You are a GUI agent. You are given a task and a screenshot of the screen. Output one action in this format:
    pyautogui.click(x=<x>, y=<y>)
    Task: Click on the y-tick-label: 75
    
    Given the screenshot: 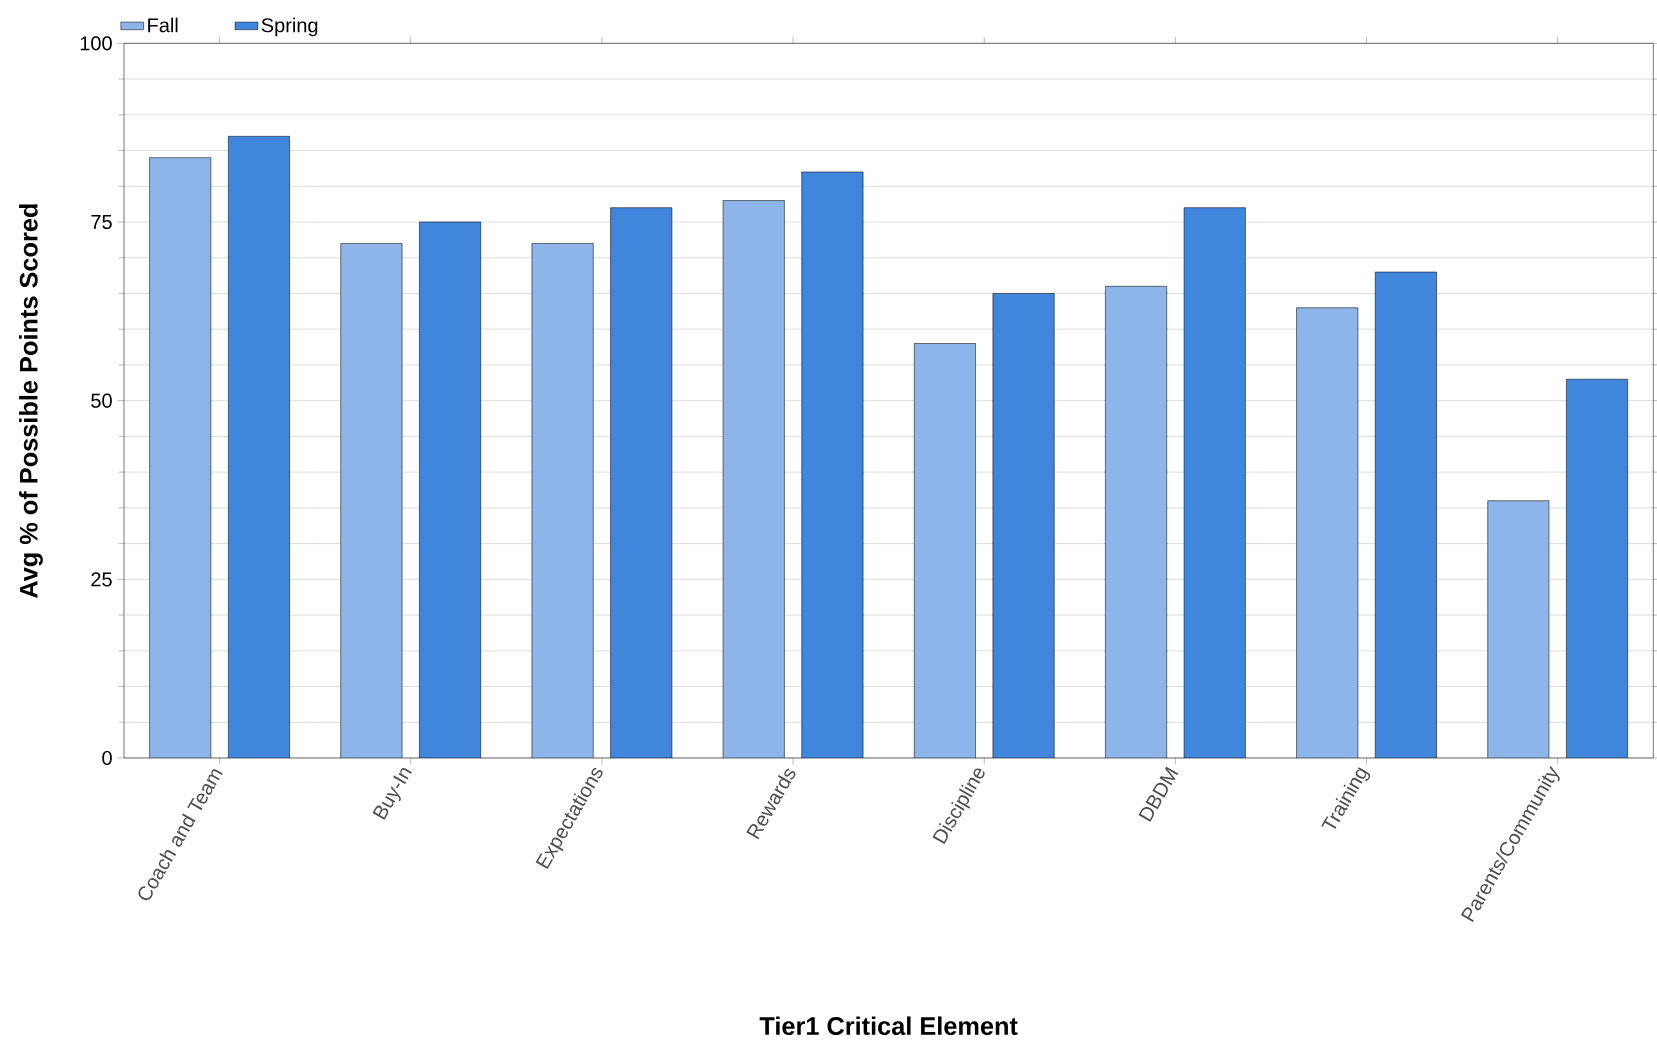 What is the action you would take?
    pyautogui.click(x=101, y=222)
    